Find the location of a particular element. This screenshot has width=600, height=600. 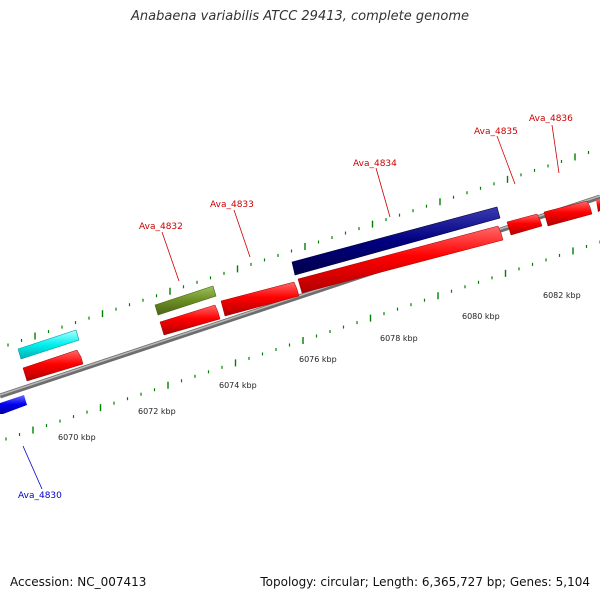

label-ava-4836: Ava_4836 is located at coordinates (551, 119).